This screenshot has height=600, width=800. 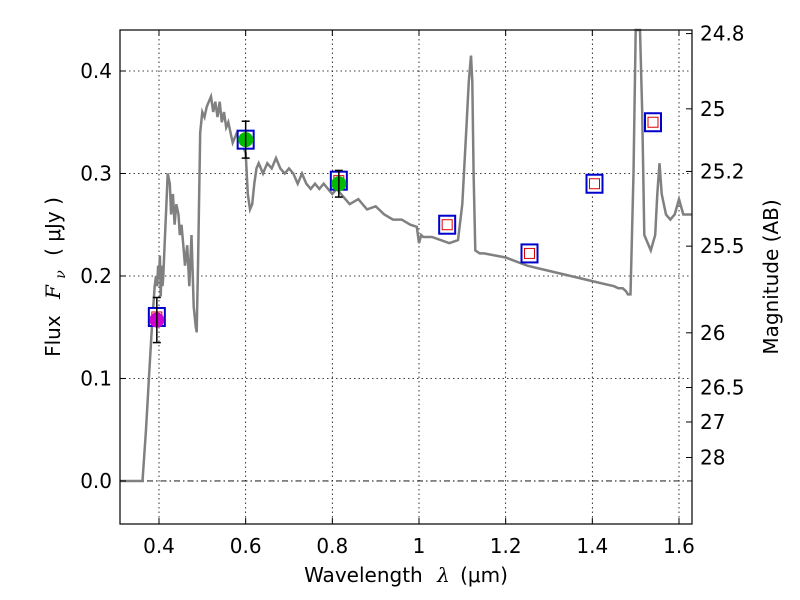 What do you see at coordinates (53, 336) in the screenshot?
I see `y-axis-title-prefix: Flux` at bounding box center [53, 336].